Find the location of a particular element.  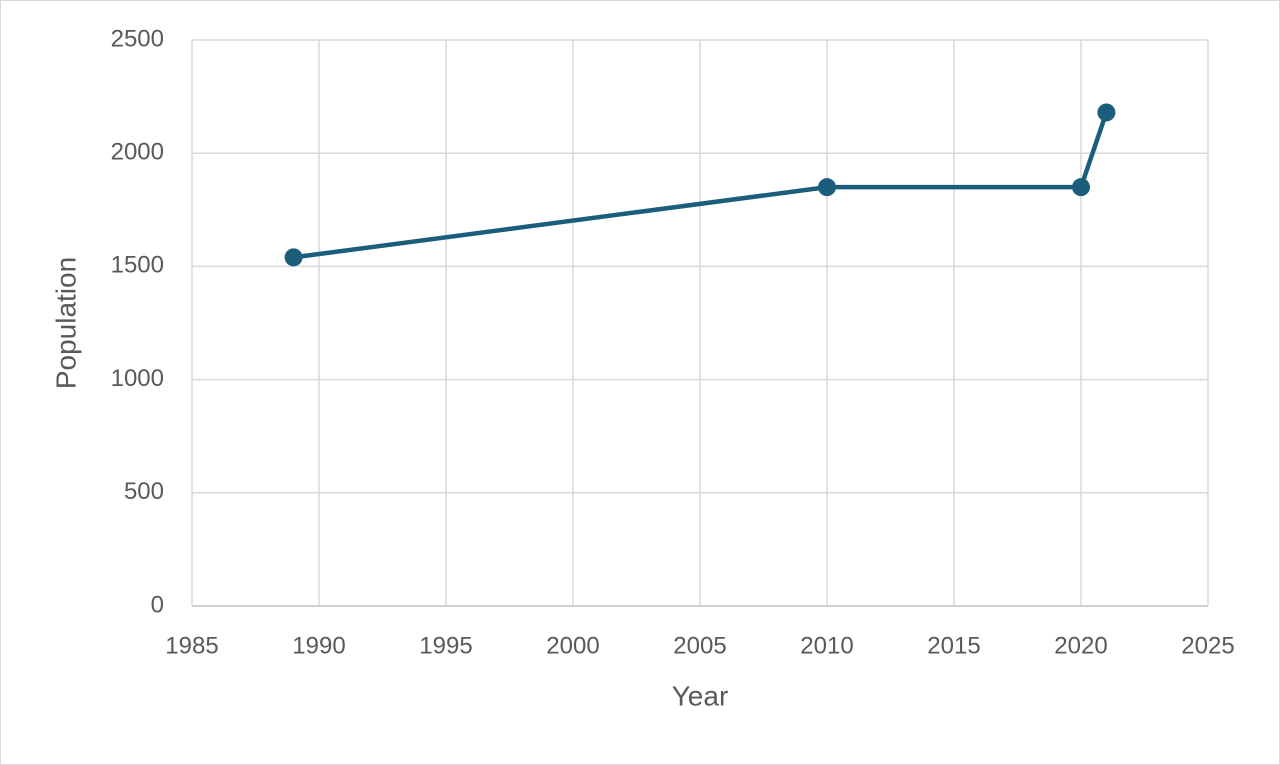

data-line is located at coordinates (701, 185).